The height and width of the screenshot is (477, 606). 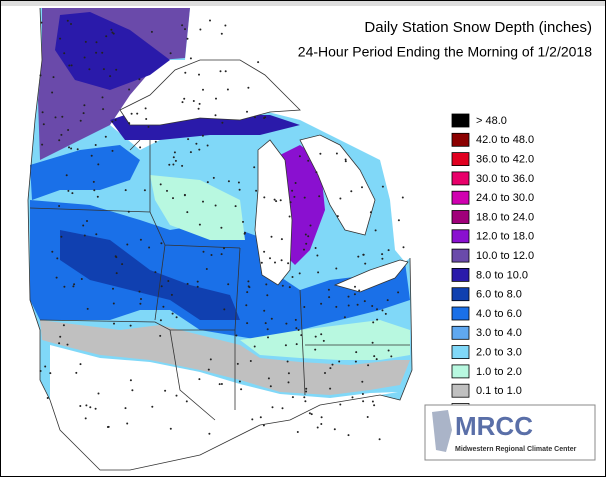 I want to click on legend-label: 0.1 to 1.0, so click(x=499, y=391).